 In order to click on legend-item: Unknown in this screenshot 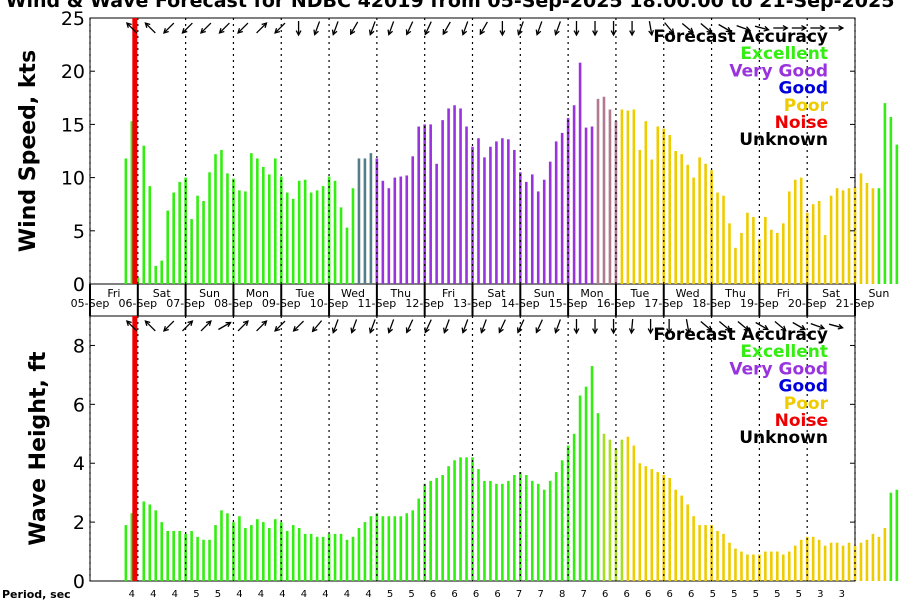, I will do `click(783, 140)`.